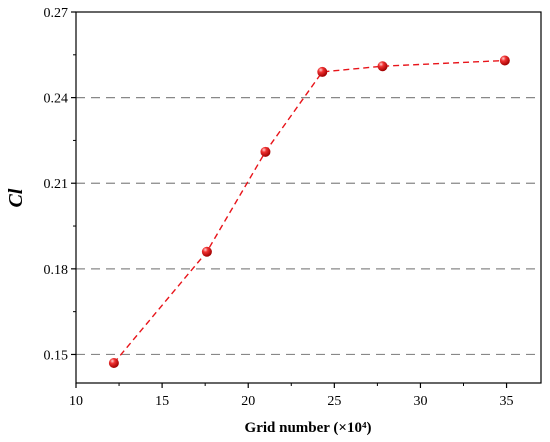 The height and width of the screenshot is (442, 550). Describe the element at coordinates (308, 428) in the screenshot. I see `x-axis-title: Grid number (×10⁴)` at that location.